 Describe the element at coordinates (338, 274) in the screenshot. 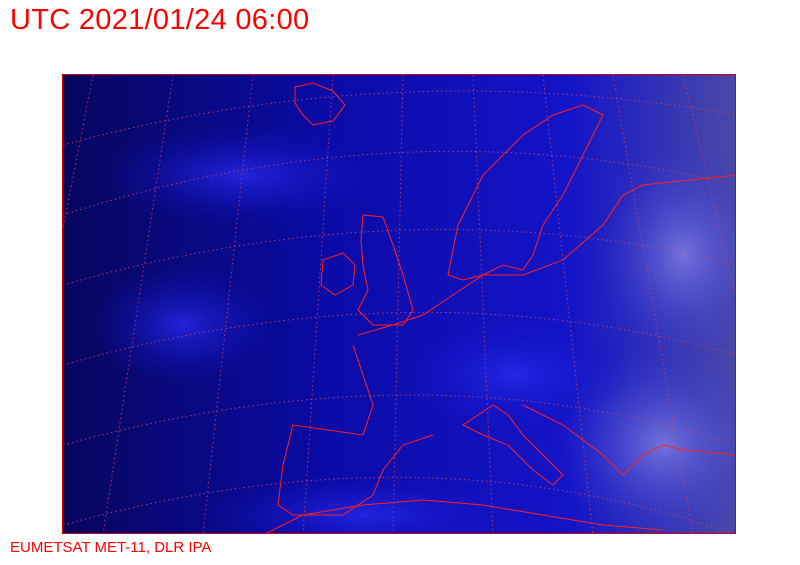

I see `coast-ireland` at that location.